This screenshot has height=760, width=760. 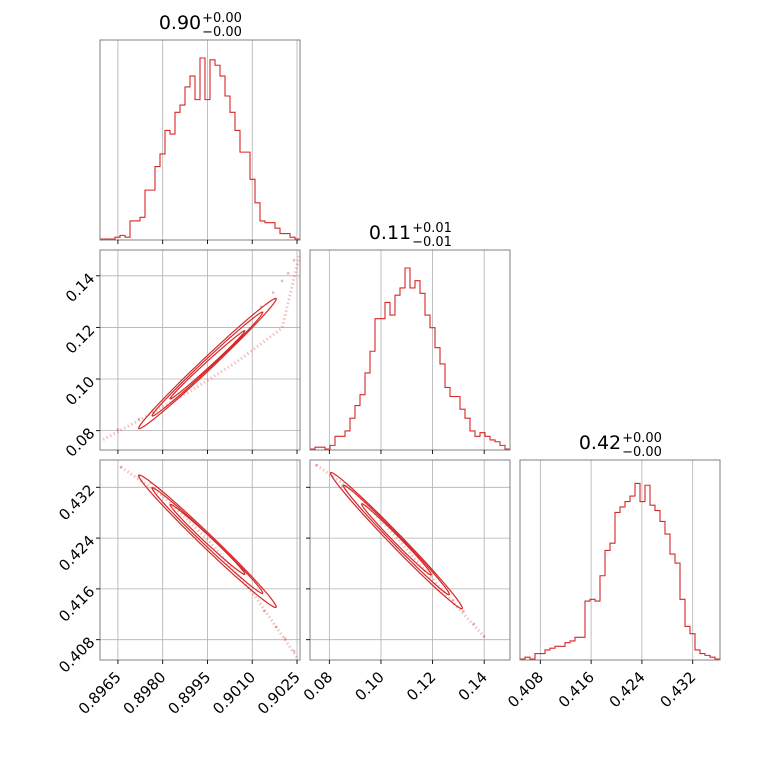 I want to click on y-tick-label: 0.408, so click(x=76, y=654).